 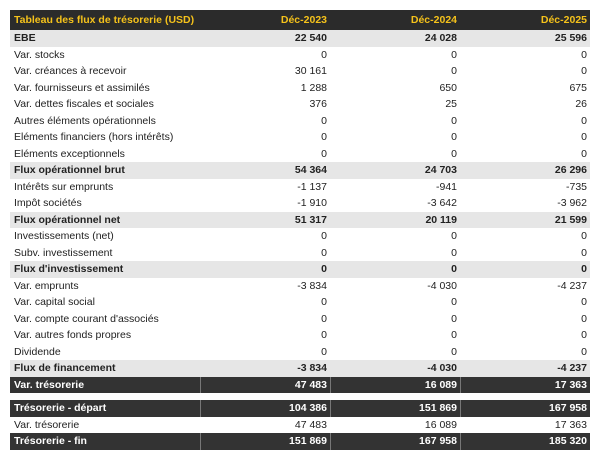 I want to click on row-label: EBE, so click(x=25, y=38).